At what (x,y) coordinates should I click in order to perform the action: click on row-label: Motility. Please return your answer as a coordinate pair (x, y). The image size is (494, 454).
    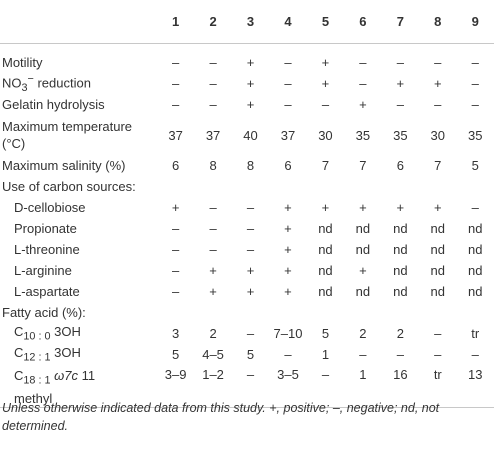
    Looking at the image, I should click on (22, 62).